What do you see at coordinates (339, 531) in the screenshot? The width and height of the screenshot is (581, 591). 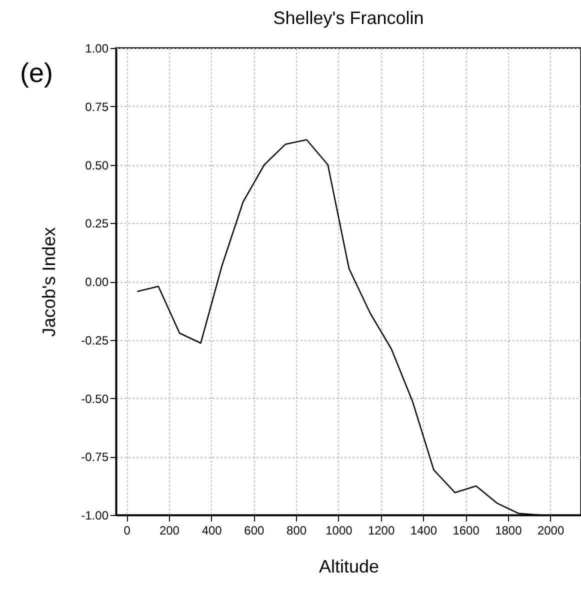 I see `x-tick-label: 1000` at bounding box center [339, 531].